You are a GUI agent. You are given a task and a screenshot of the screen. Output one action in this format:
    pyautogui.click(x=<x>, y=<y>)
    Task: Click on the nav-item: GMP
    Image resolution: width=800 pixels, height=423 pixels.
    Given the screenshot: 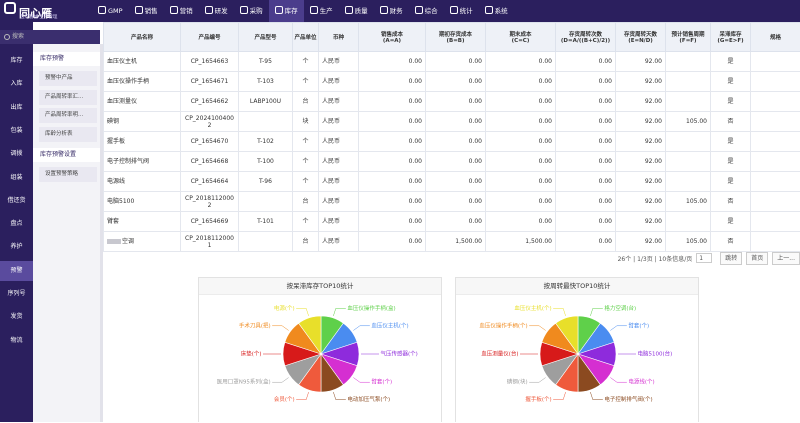 What is the action you would take?
    pyautogui.click(x=110, y=11)
    